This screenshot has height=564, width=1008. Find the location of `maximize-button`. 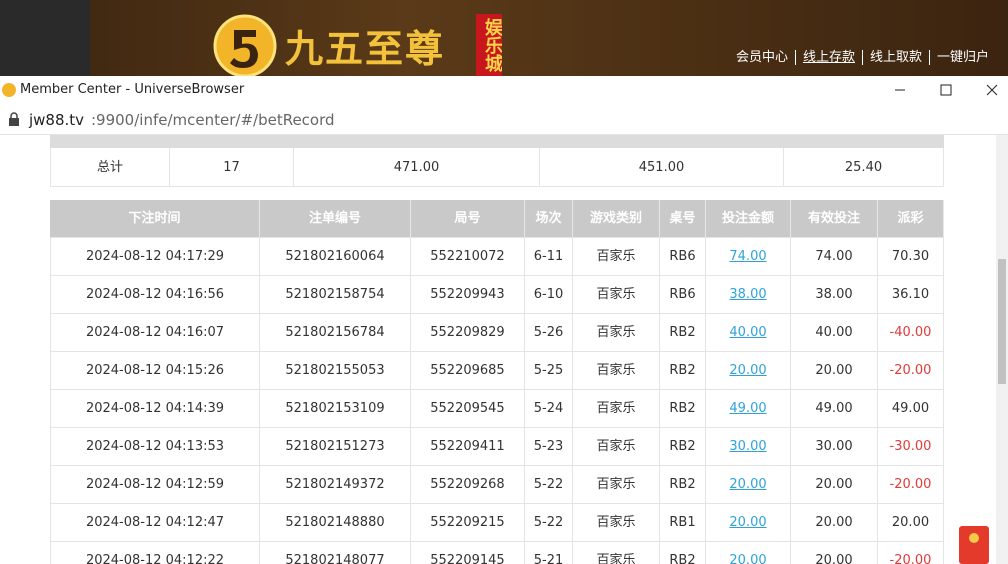

maximize-button is located at coordinates (946, 90).